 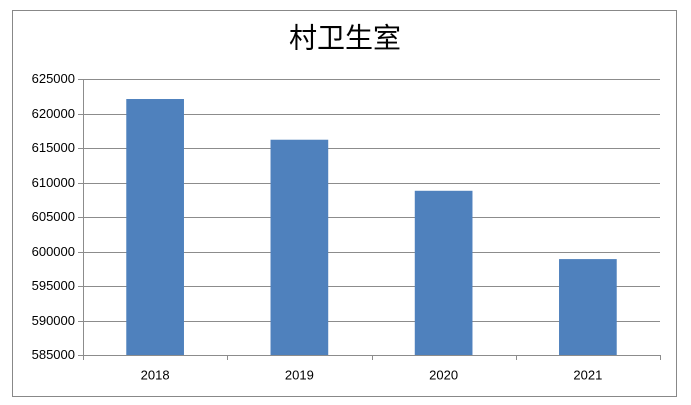 What do you see at coordinates (345, 37) in the screenshot?
I see `chart-title: 村卫生室` at bounding box center [345, 37].